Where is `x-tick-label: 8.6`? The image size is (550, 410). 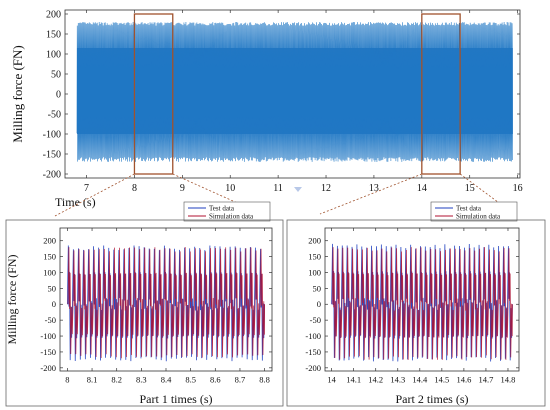
x-tick-label: 8.6 is located at coordinates (215, 380).